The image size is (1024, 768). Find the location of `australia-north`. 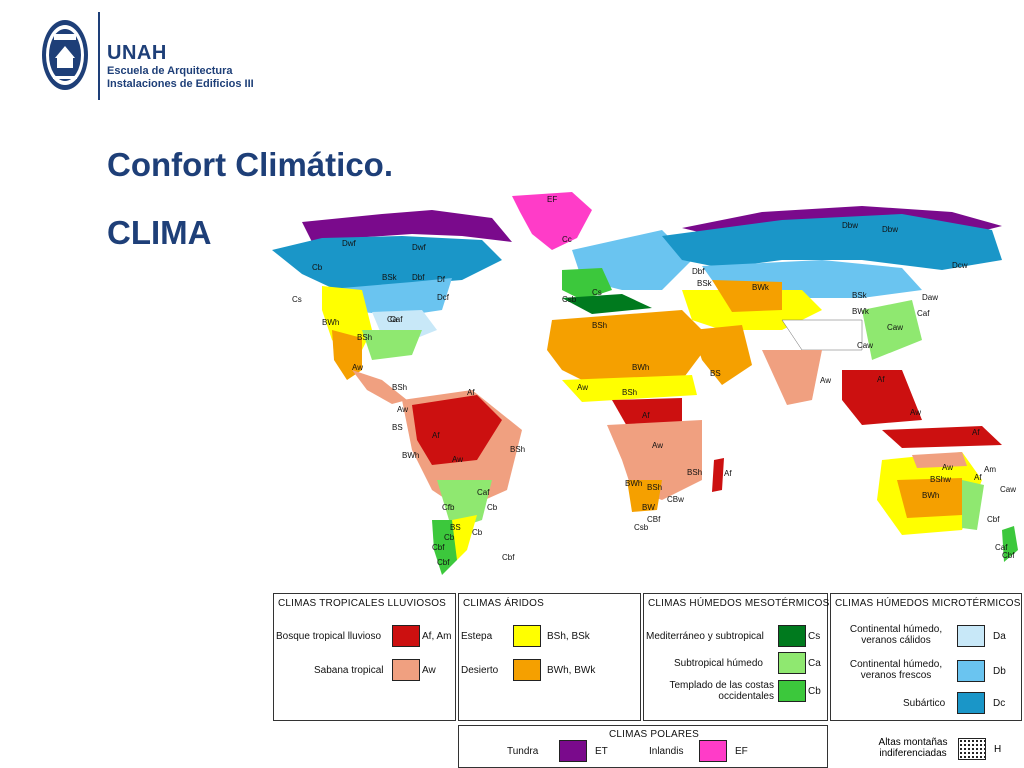

australia-north is located at coordinates (939, 460).